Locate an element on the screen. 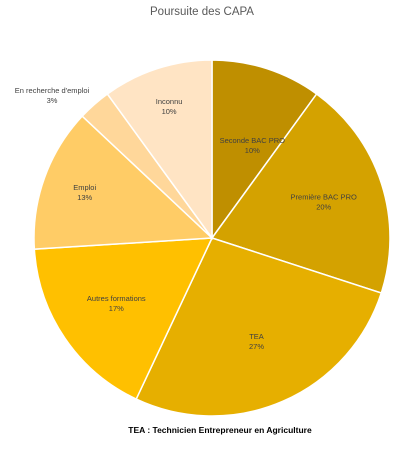 The image size is (404, 452). slice-category-label: Première BAC PRO is located at coordinates (324, 197).